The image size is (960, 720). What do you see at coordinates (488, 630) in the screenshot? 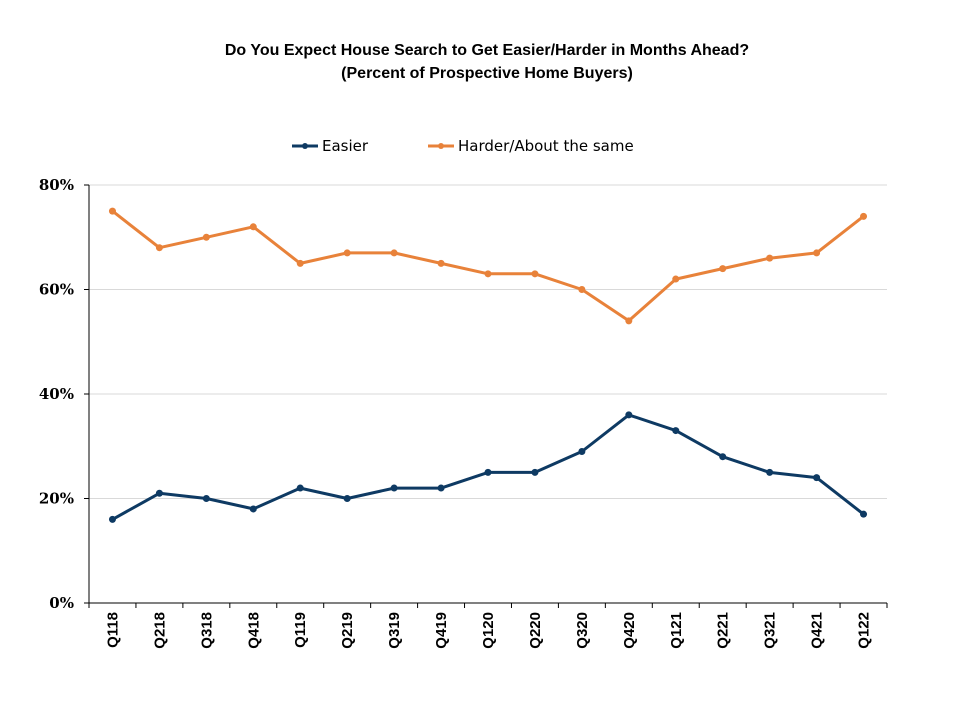
I see `x-tick-label: Q120` at bounding box center [488, 630].